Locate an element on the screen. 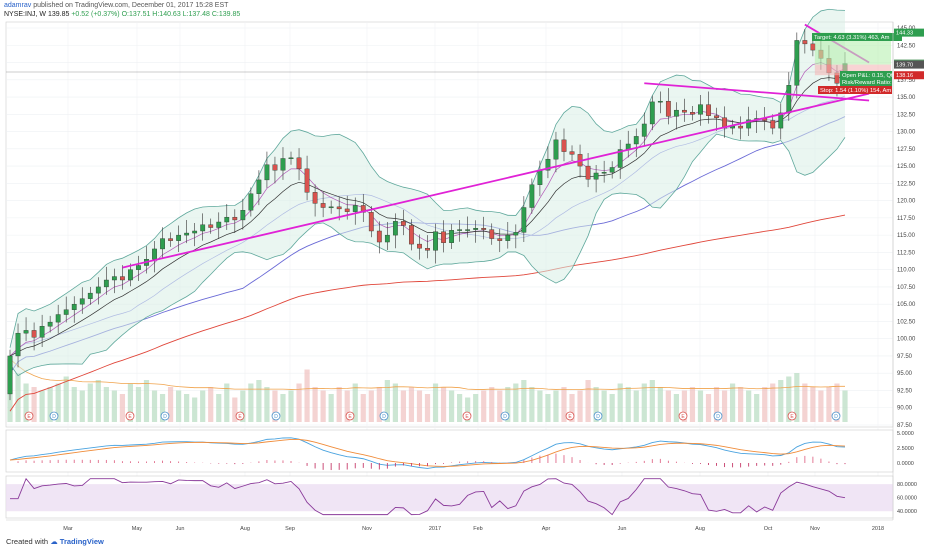  event-marker-label: D is located at coordinates (718, 417).